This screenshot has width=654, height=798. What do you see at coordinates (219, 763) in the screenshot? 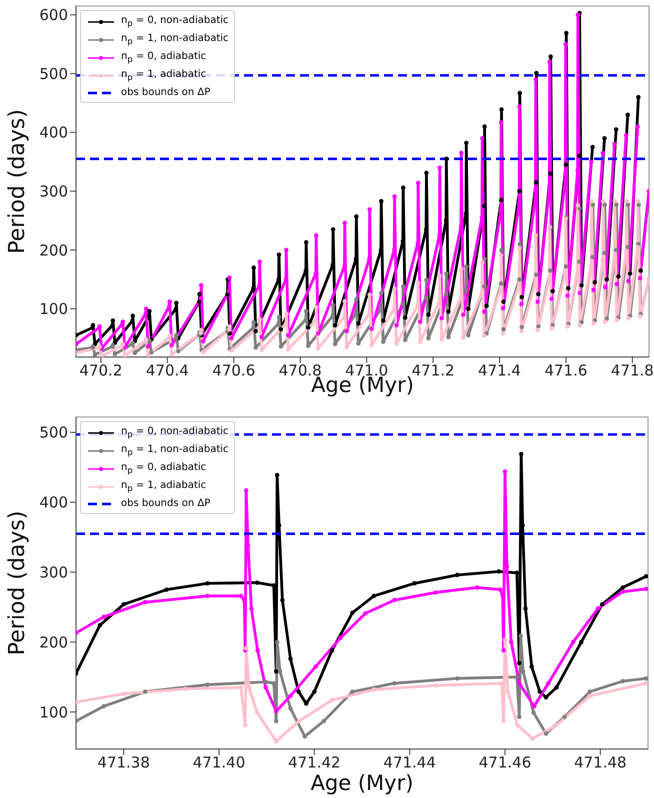
I see `x-tick-label: 471.40` at bounding box center [219, 763].